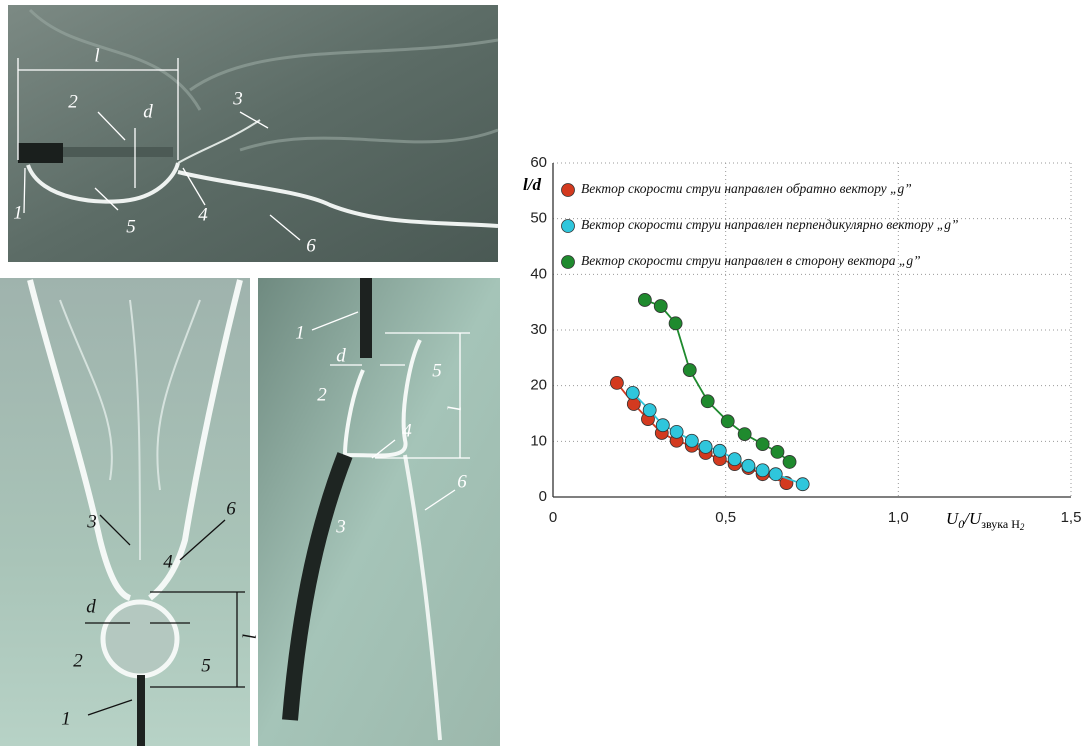 The image size is (1087, 746). I want to click on y-tick-label: 0, so click(543, 496).